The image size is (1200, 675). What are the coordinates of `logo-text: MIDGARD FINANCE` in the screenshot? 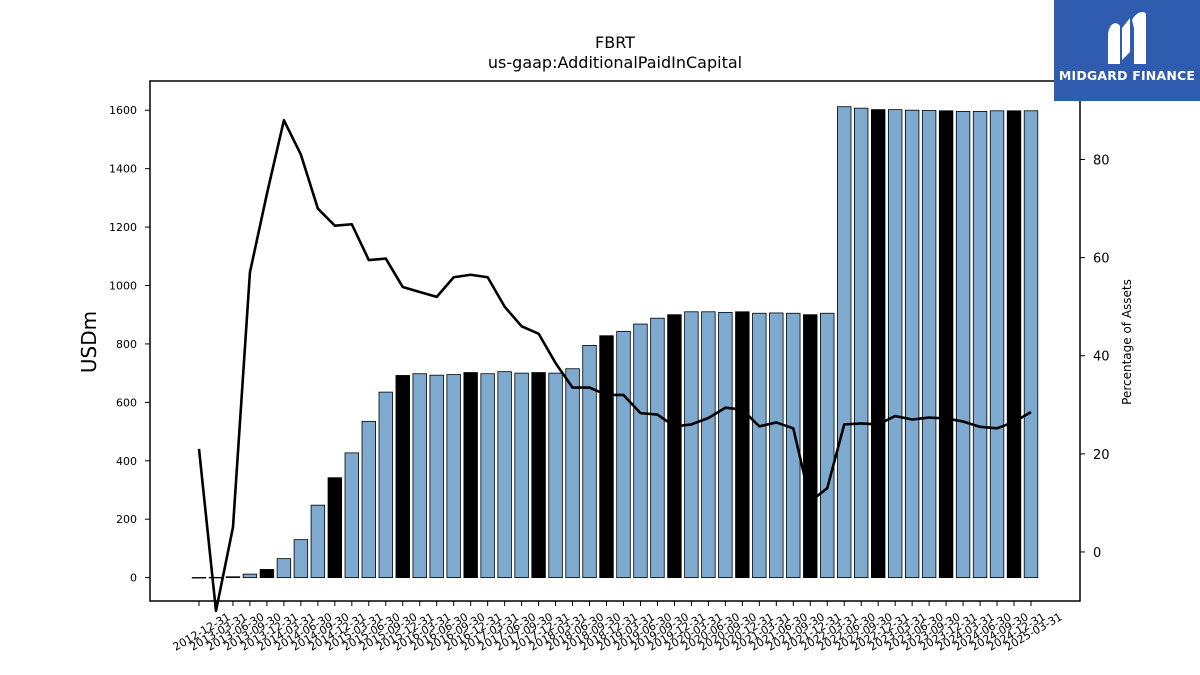 It's located at (1127, 75).